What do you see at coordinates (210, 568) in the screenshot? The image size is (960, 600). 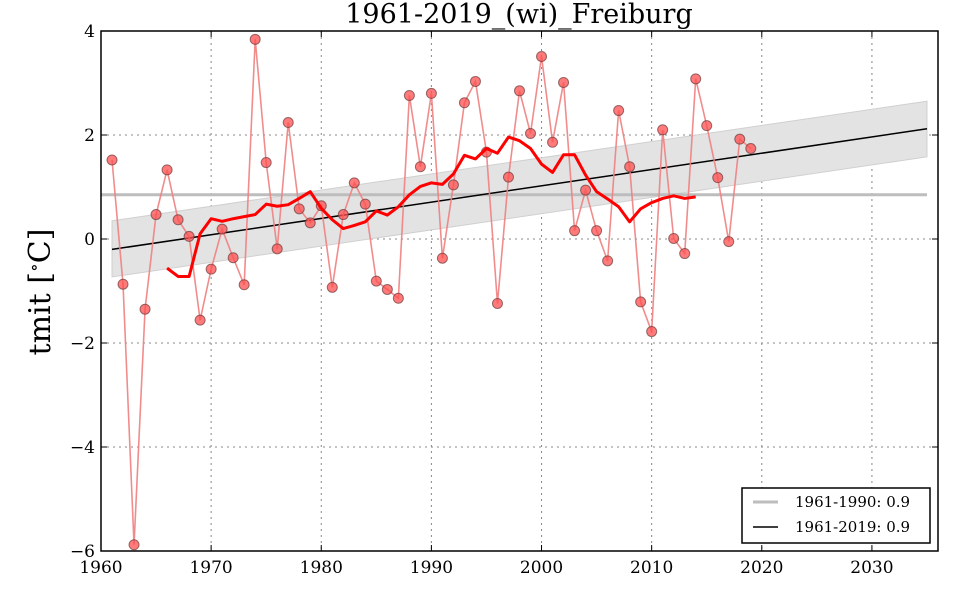 I see `x-tick-label: 1970` at bounding box center [210, 568].